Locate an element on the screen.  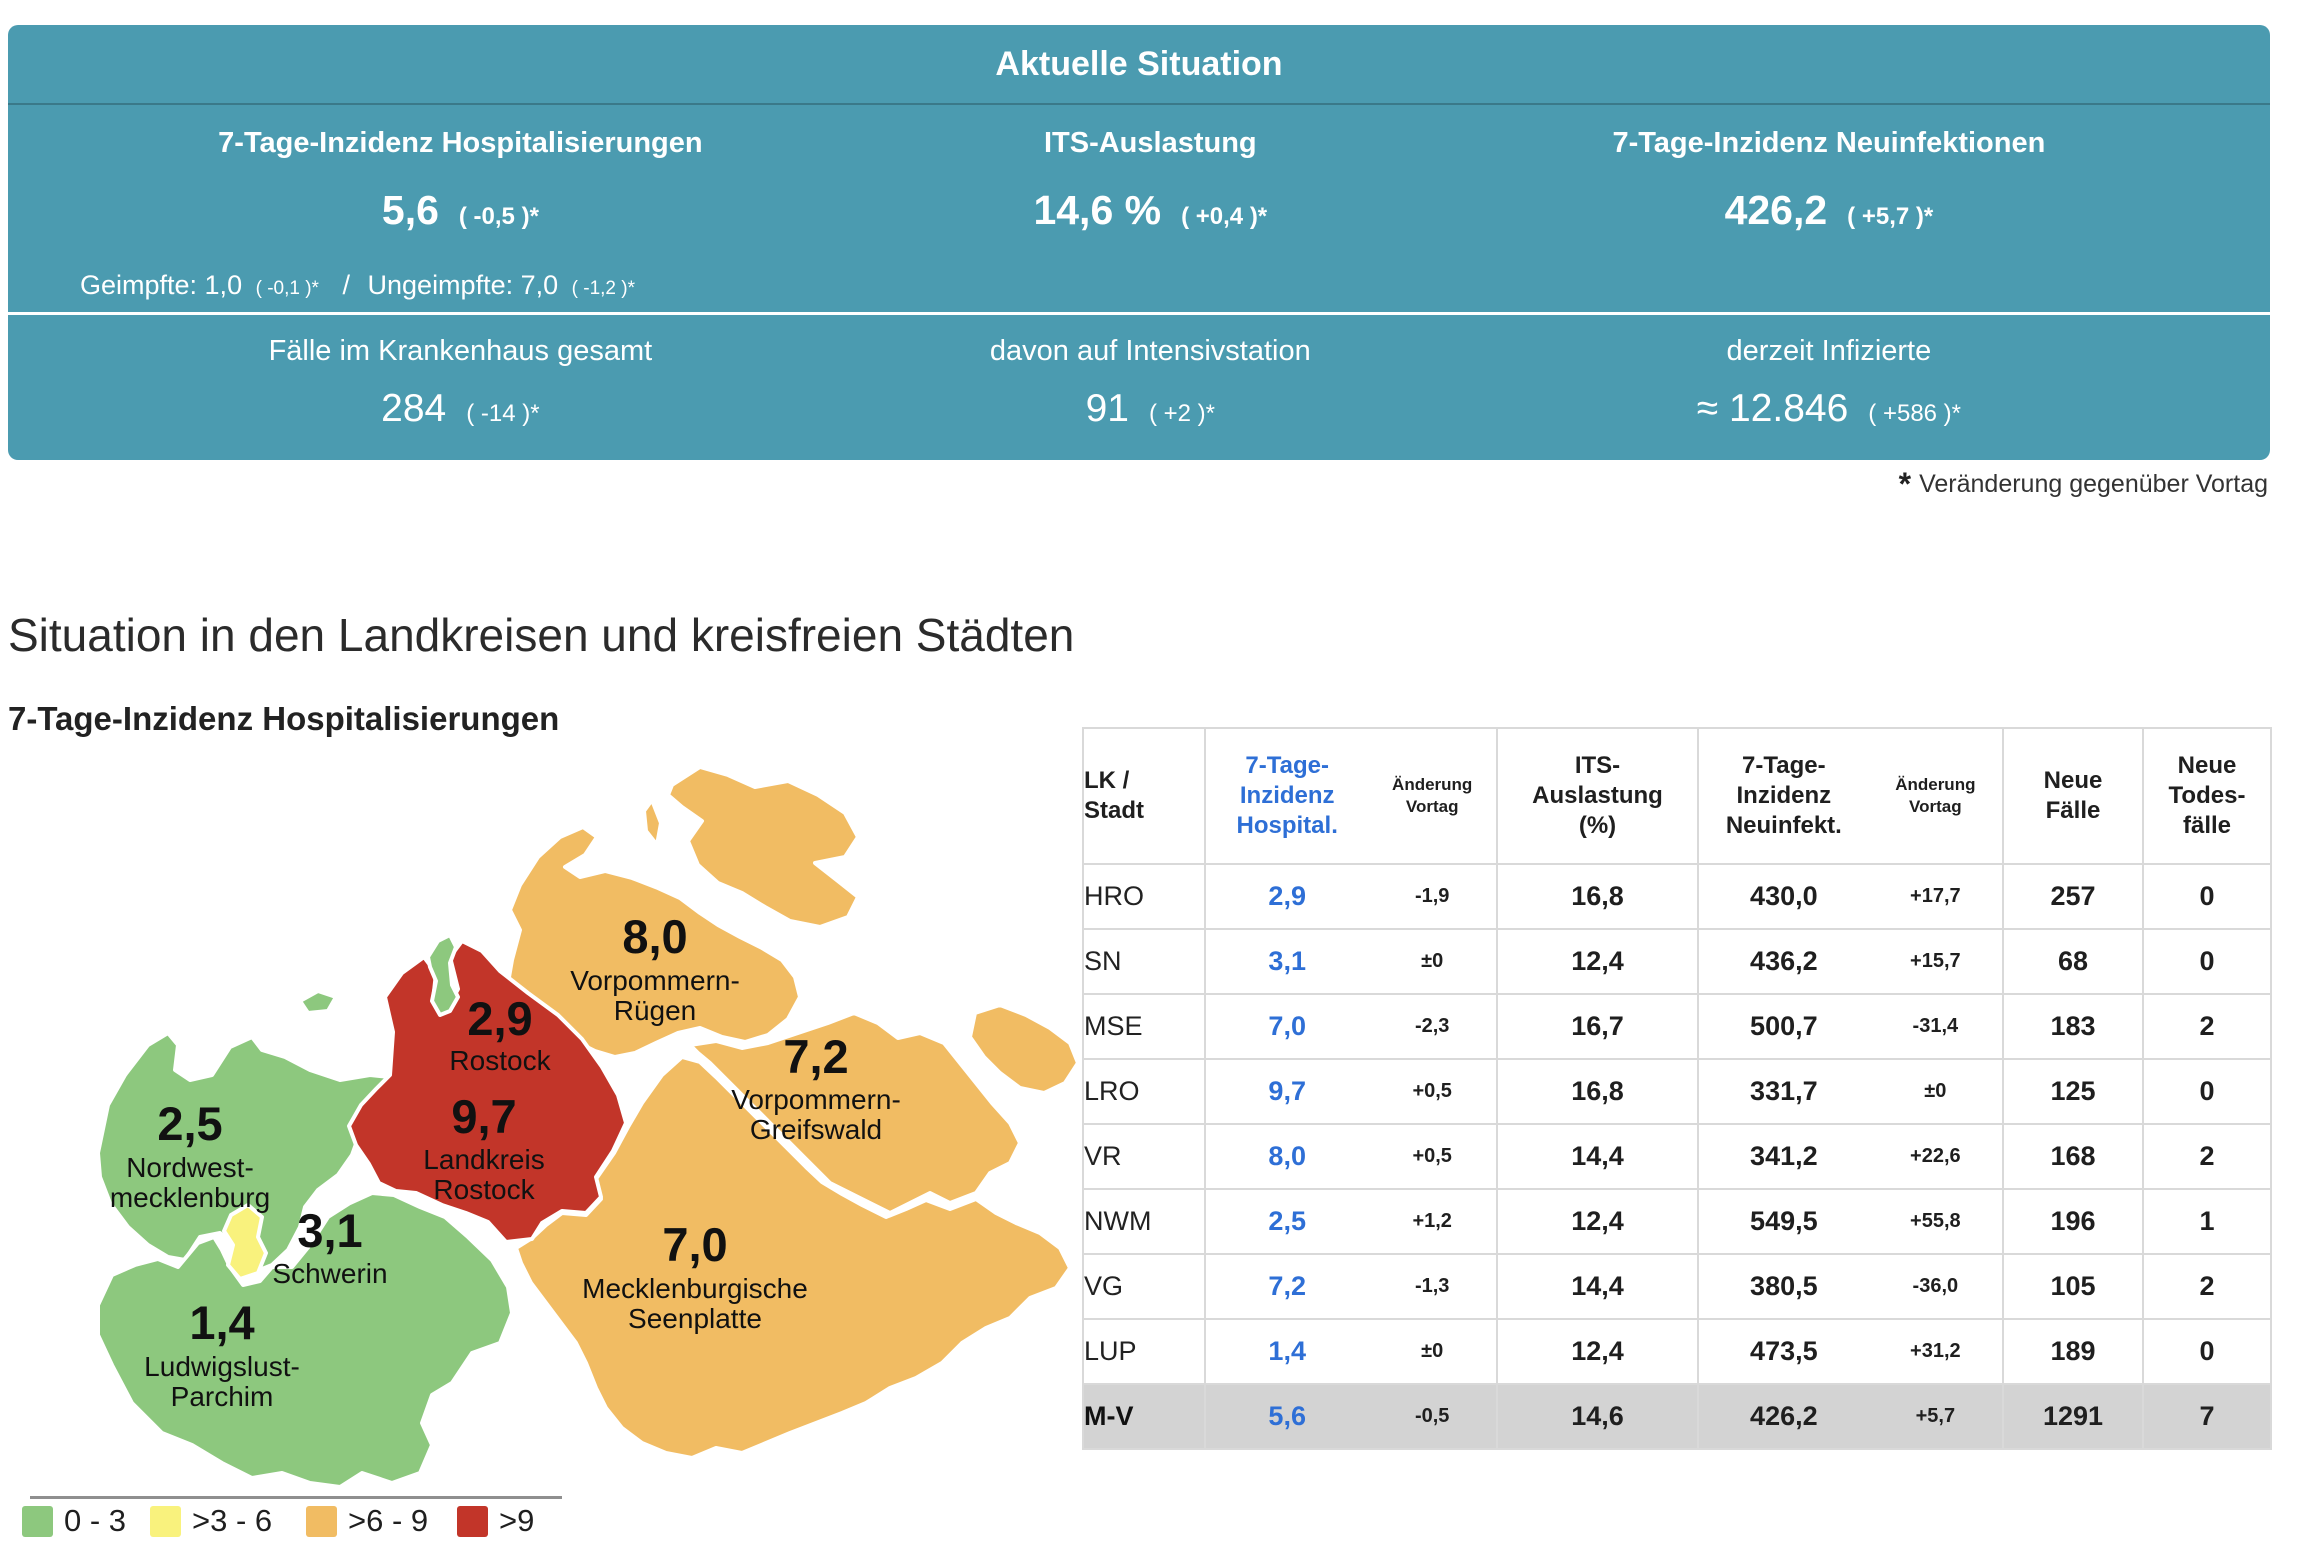
table-row-sn: SN 3,1 ±0 12,4 436,2 +15,7 68 0 is located at coordinates (1677, 961).